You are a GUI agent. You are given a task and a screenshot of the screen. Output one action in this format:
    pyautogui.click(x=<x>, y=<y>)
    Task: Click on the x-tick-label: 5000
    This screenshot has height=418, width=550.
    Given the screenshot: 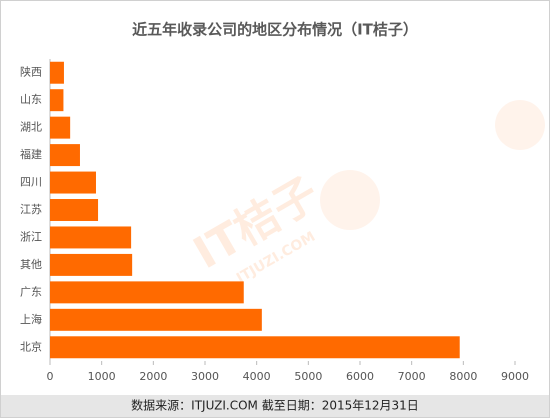 What is the action you would take?
    pyautogui.click(x=308, y=376)
    